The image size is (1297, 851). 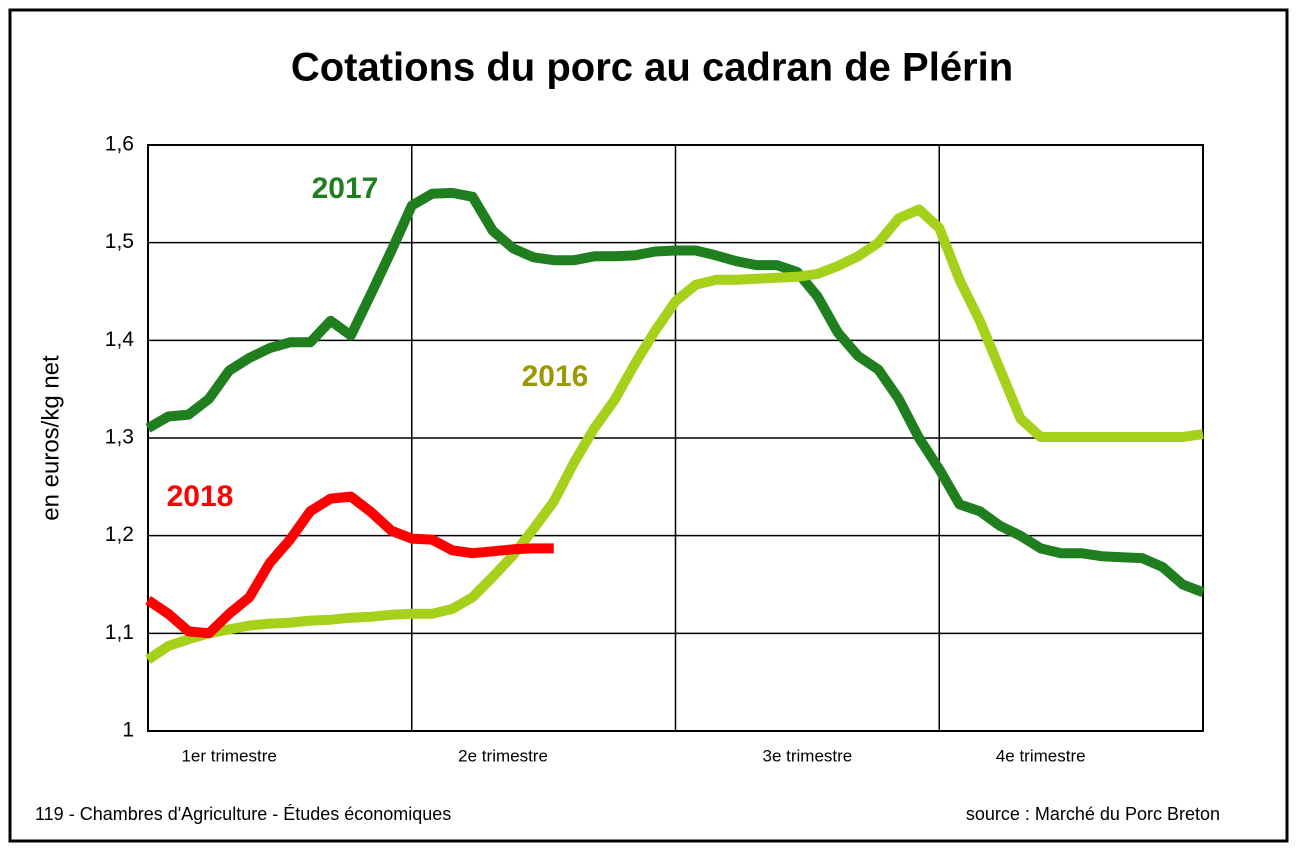 I want to click on y-tick-label: 1,3, so click(x=119, y=437).